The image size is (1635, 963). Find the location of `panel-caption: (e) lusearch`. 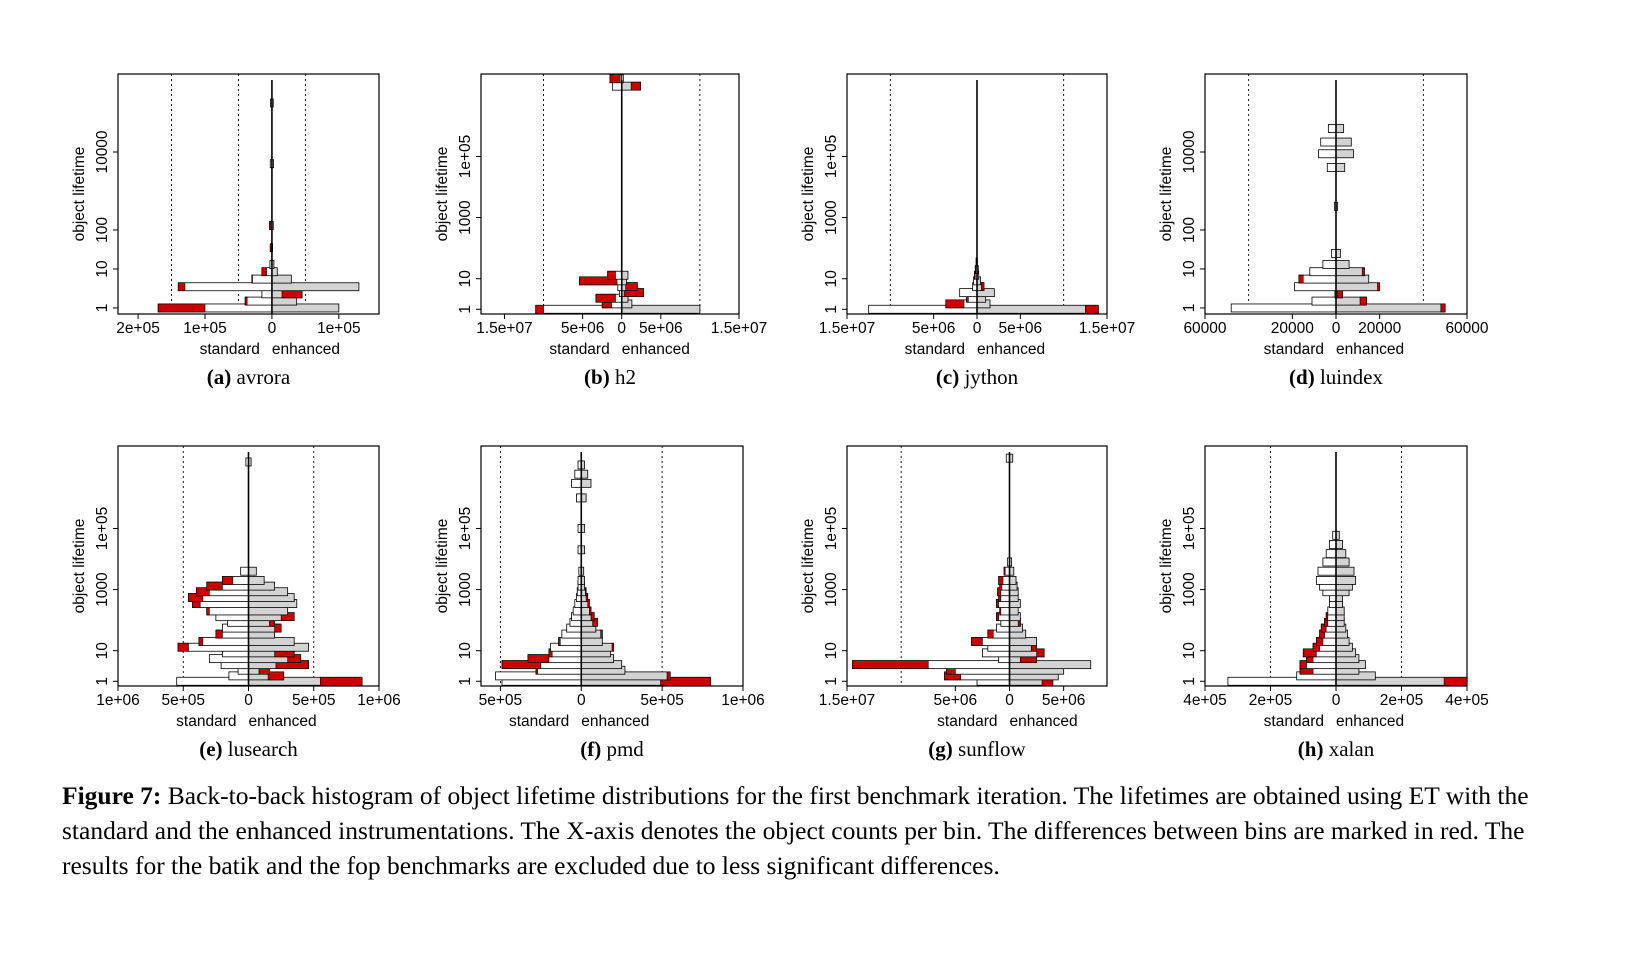

panel-caption: (e) lusearch is located at coordinates (248, 749).